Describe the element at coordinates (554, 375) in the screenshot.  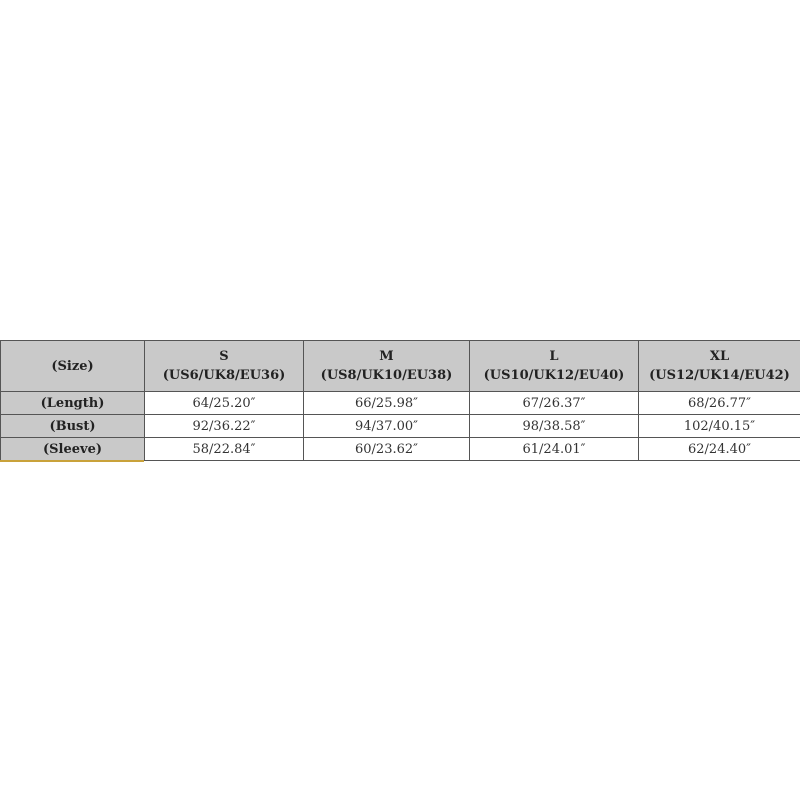
I see `size-region: (US10/UK12/EU40)` at that location.